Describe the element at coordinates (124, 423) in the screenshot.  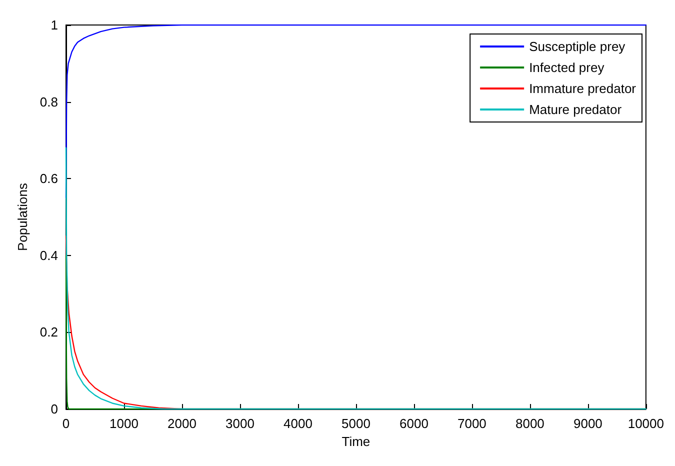
I see `x-tick-label: 1000` at that location.